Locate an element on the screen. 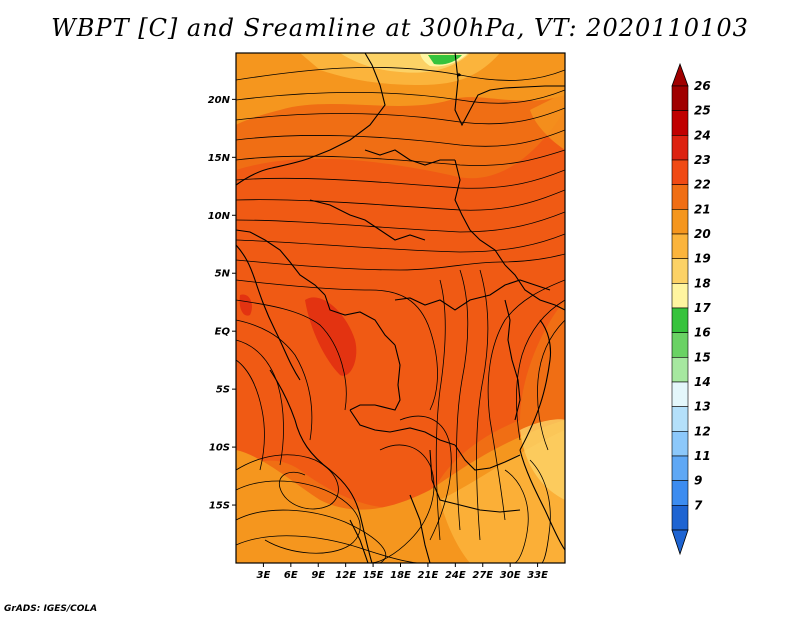 This screenshot has height=618, width=800. lat-tick-label: EQ is located at coordinates (223, 332).